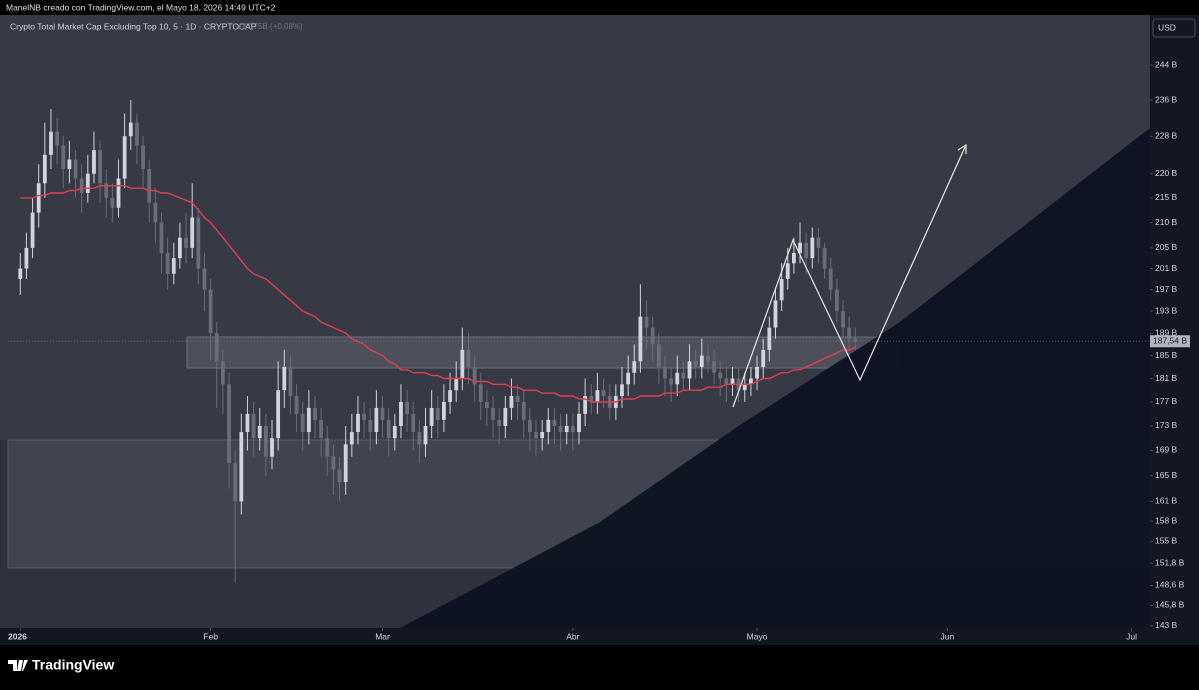 This screenshot has height=690, width=1199. Describe the element at coordinates (1166, 540) in the screenshot. I see `y-tick-label: 155 B` at that location.